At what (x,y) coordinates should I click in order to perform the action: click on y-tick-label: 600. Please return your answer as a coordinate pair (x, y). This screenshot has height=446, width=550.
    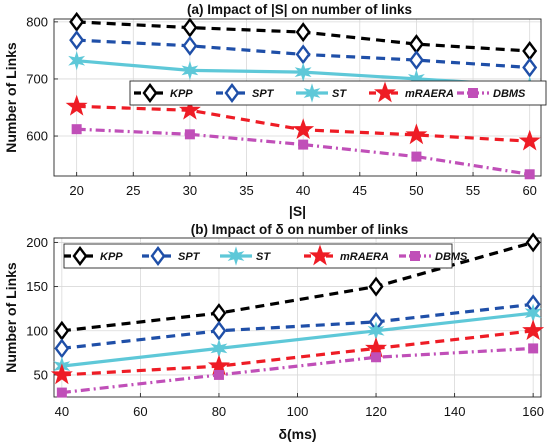
    Looking at the image, I should click on (37, 136).